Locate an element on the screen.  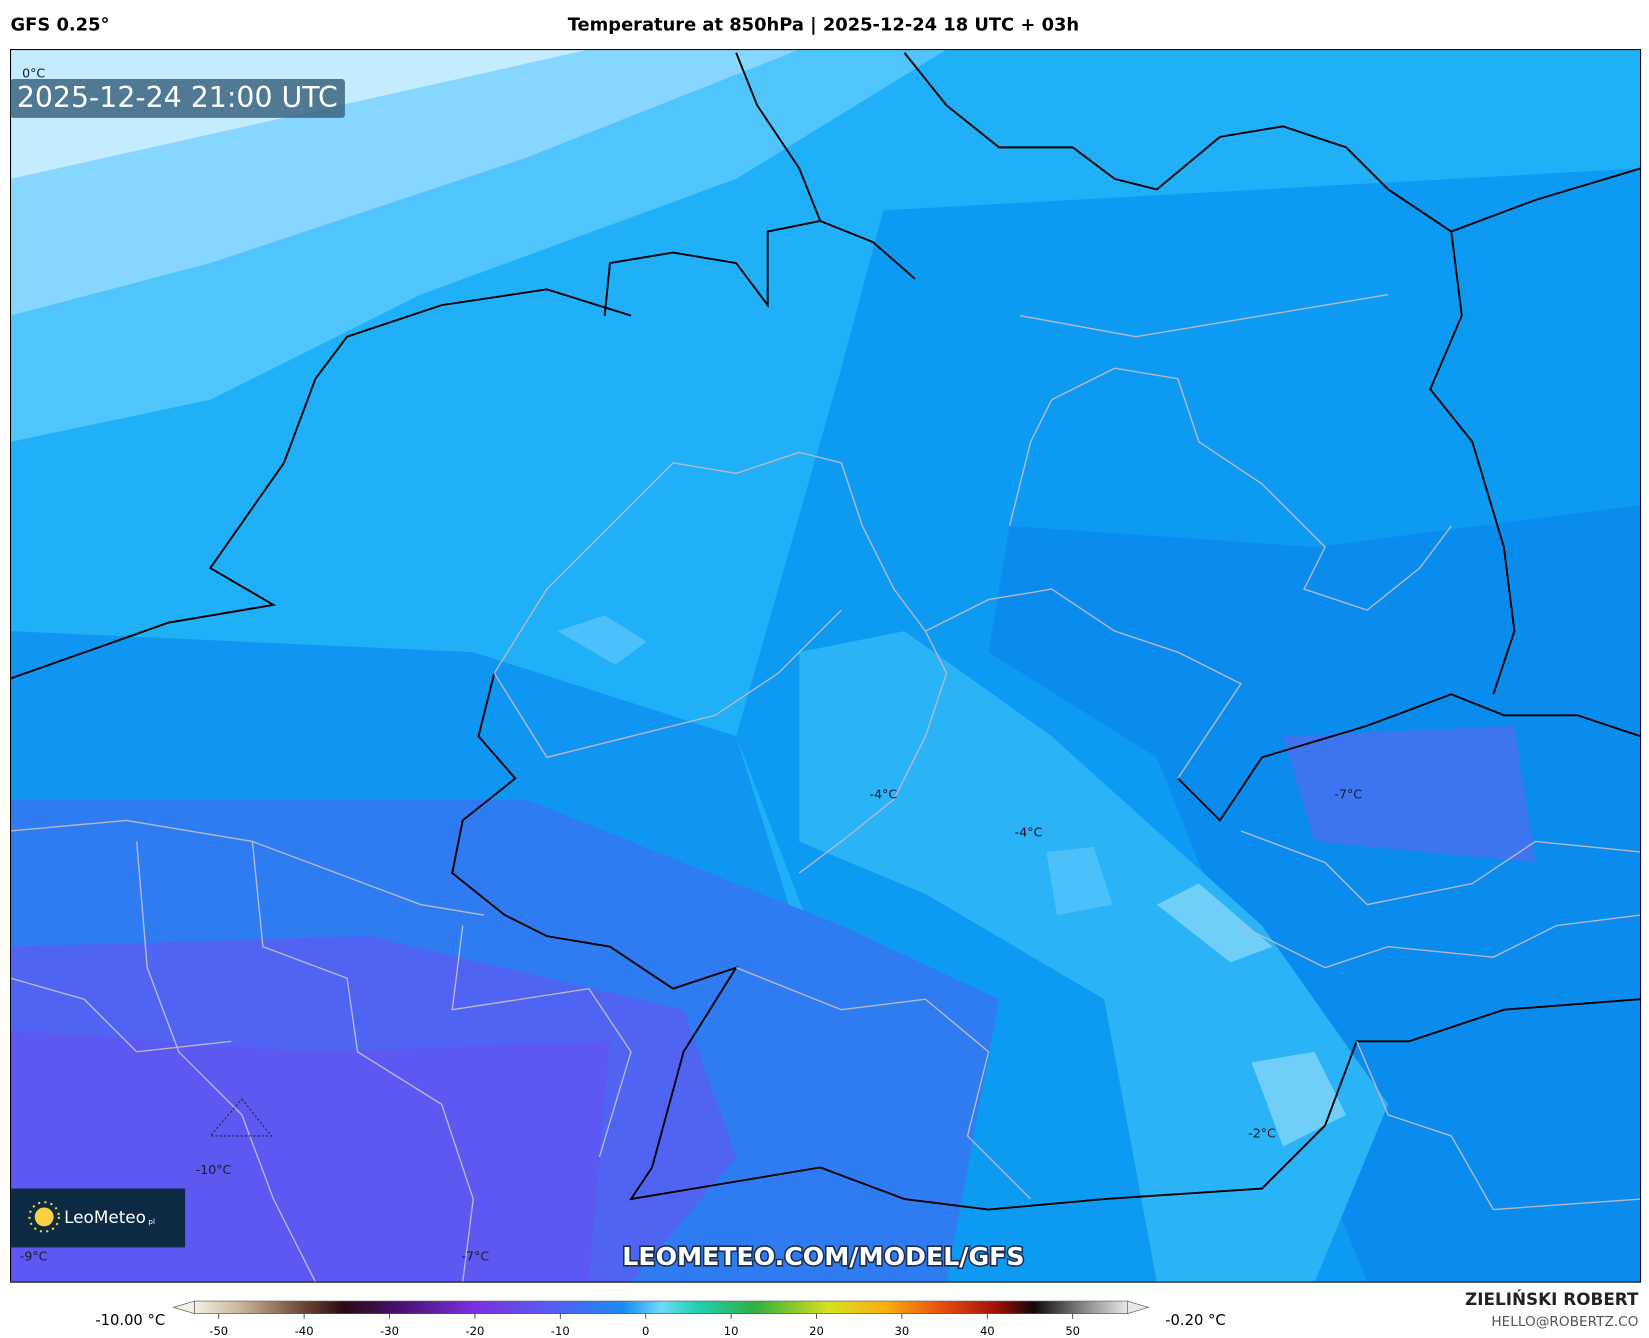
logo-rays is located at coordinates (44, 1217).